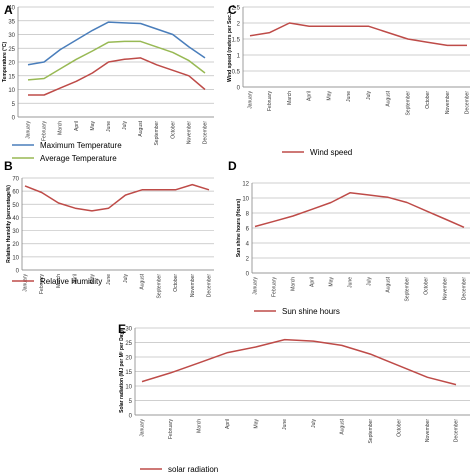 The image size is (474, 474). Describe the element at coordinates (15, 180) in the screenshot. I see `y-tick-label: 70` at that location.